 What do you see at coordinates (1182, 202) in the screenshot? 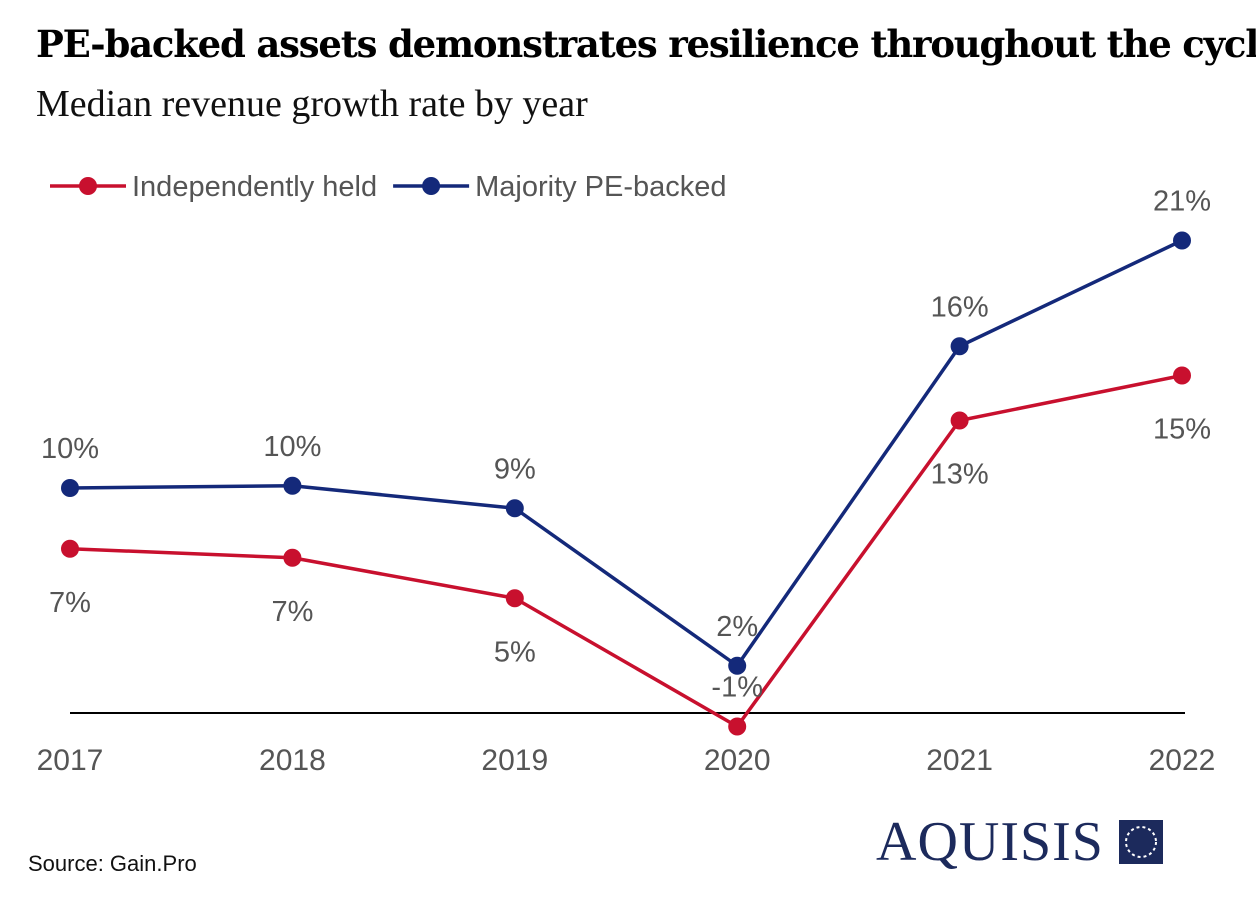
I see `data-label-majority-pe-backed: 21%` at bounding box center [1182, 202].